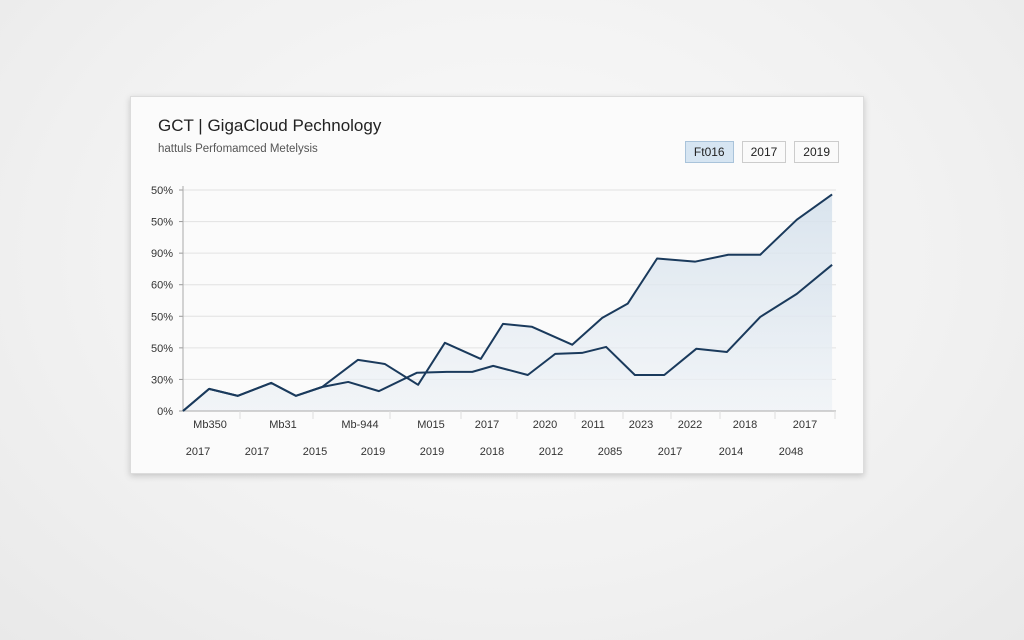 The height and width of the screenshot is (640, 1024). What do you see at coordinates (545, 425) in the screenshot?
I see `x-tick-label: 2020` at bounding box center [545, 425].